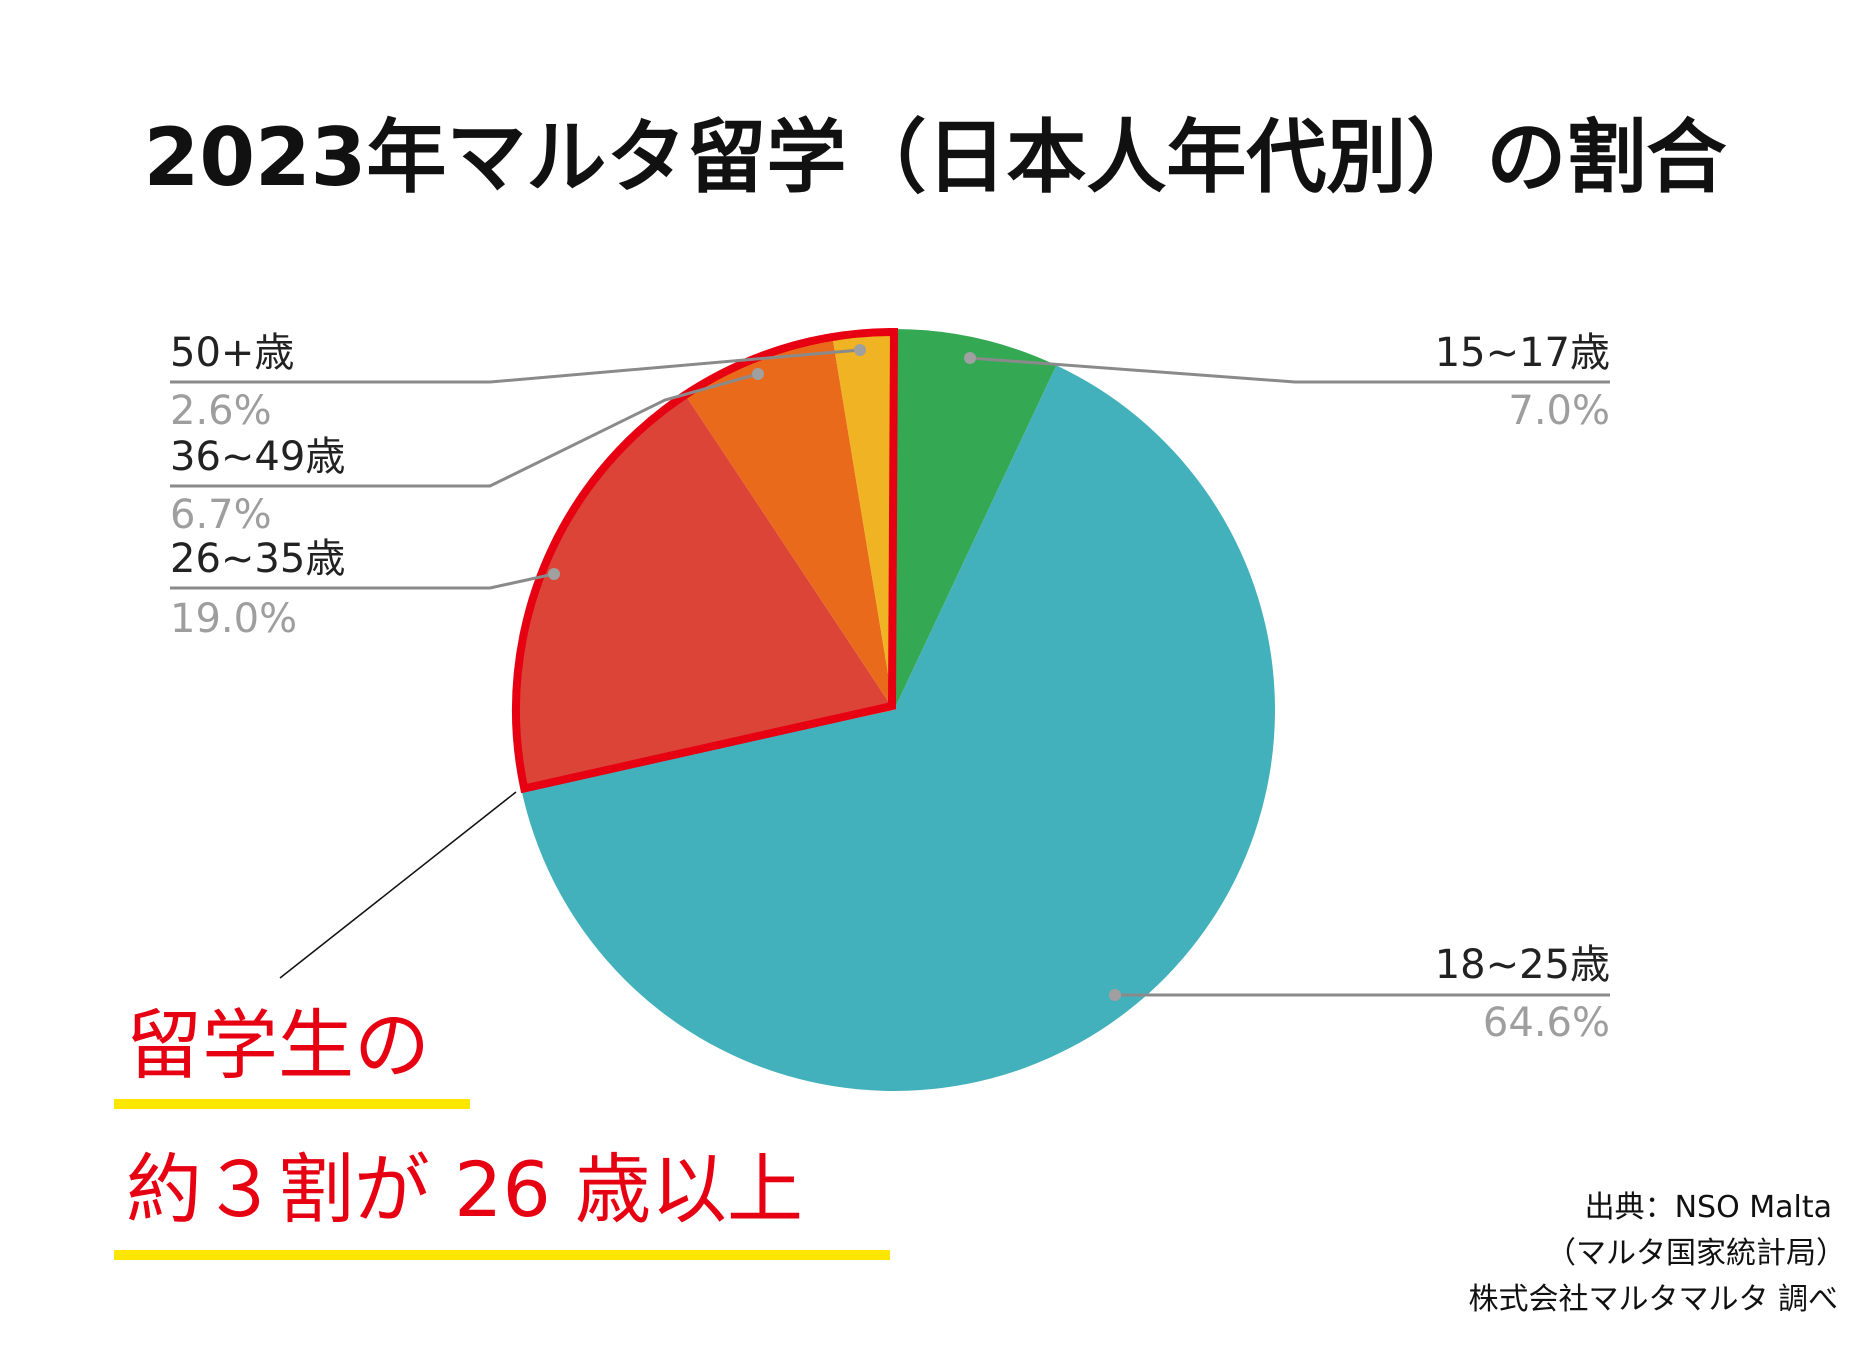 The width and height of the screenshot is (1870, 1350). Describe the element at coordinates (464, 1189) in the screenshot. I see `callout-line-2: 約３割が 26 歳以上` at that location.